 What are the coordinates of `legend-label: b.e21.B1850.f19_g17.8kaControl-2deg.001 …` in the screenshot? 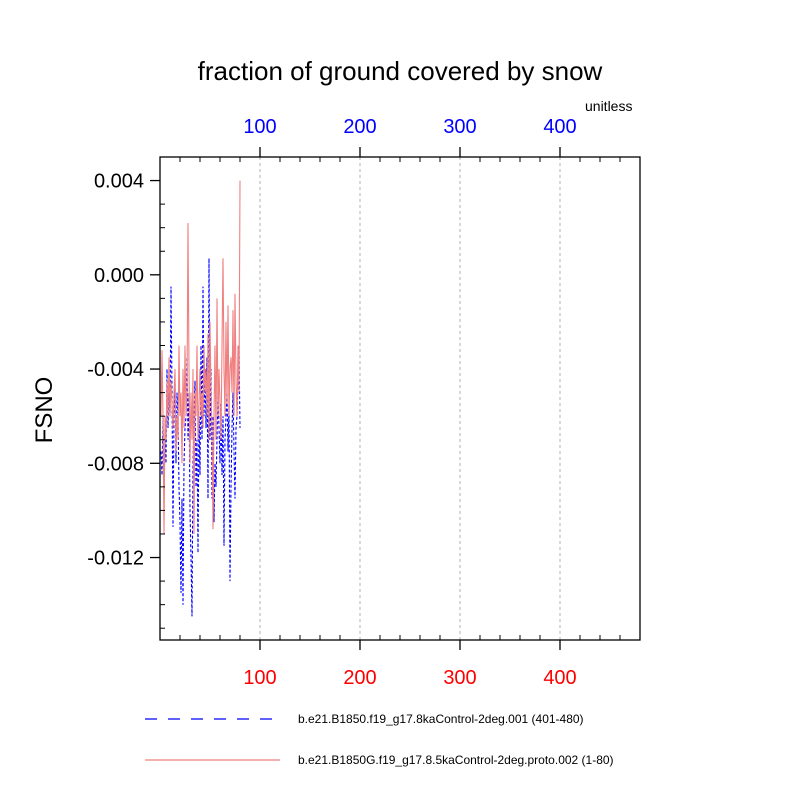 It's located at (441, 719).